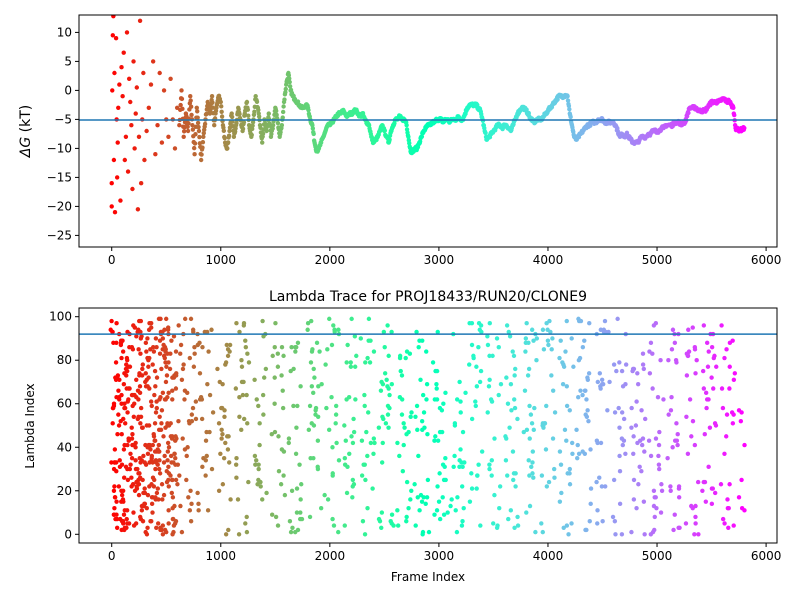 The height and width of the screenshot is (600, 800). I want to click on top-x-tick-label: 0, so click(112, 260).